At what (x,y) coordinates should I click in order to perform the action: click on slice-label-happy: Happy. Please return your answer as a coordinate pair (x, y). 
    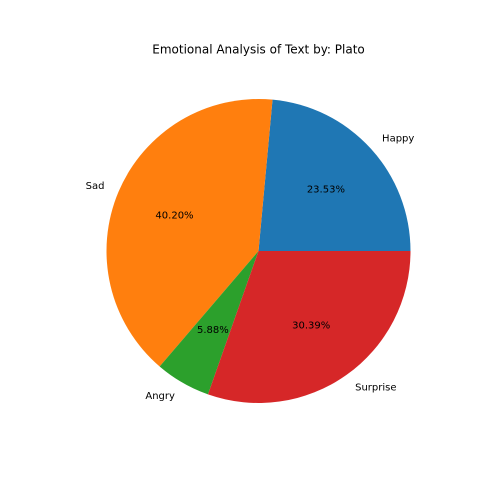
    Looking at the image, I should click on (398, 138).